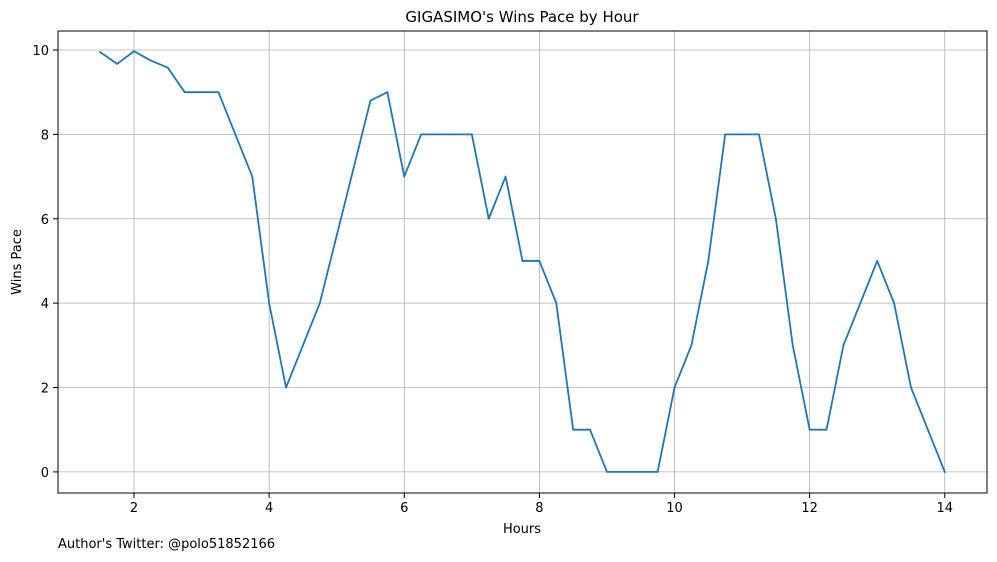 The image size is (997, 562). Describe the element at coordinates (40, 51) in the screenshot. I see `y-tick-label: 10` at that location.